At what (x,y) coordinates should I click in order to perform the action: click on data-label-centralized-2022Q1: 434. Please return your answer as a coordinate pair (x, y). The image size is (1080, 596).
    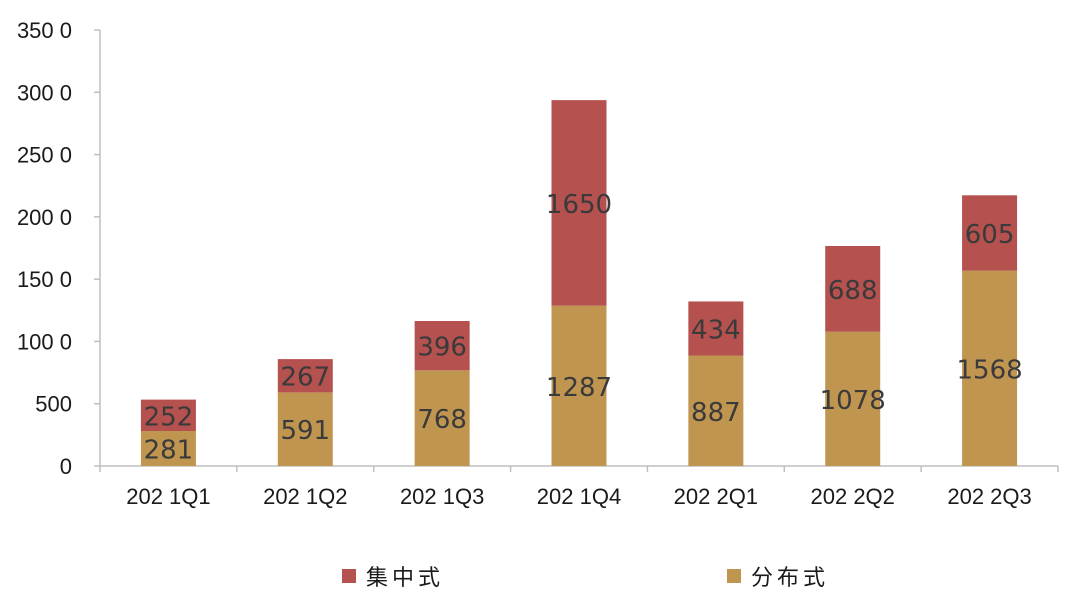
    Looking at the image, I should click on (716, 330).